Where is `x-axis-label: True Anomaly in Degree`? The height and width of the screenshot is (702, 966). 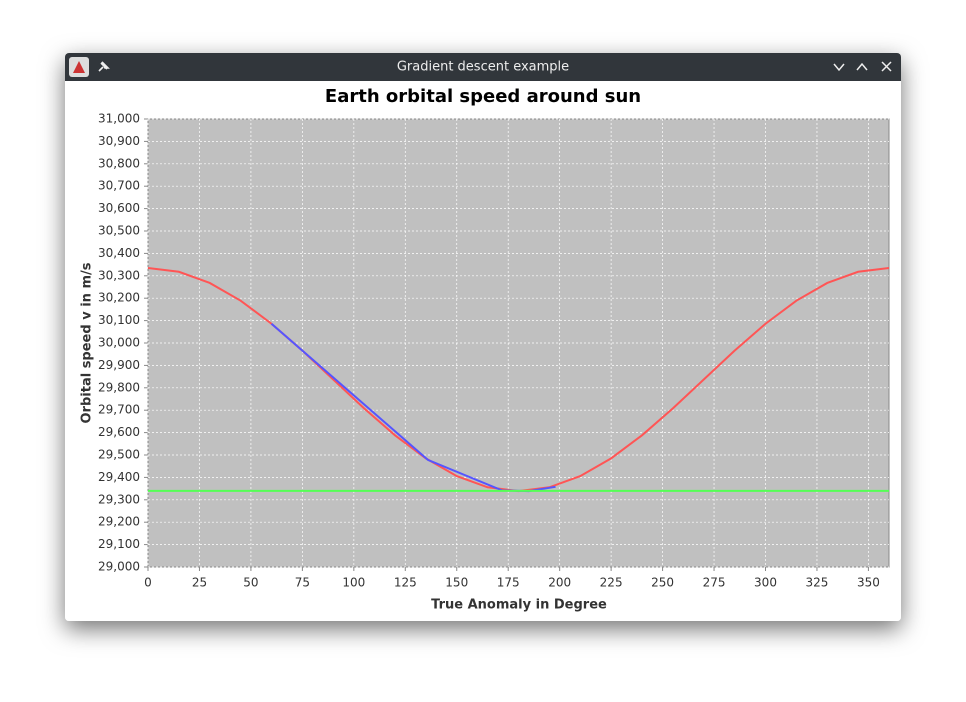 x-axis-label: True Anomaly in Degree is located at coordinates (519, 605).